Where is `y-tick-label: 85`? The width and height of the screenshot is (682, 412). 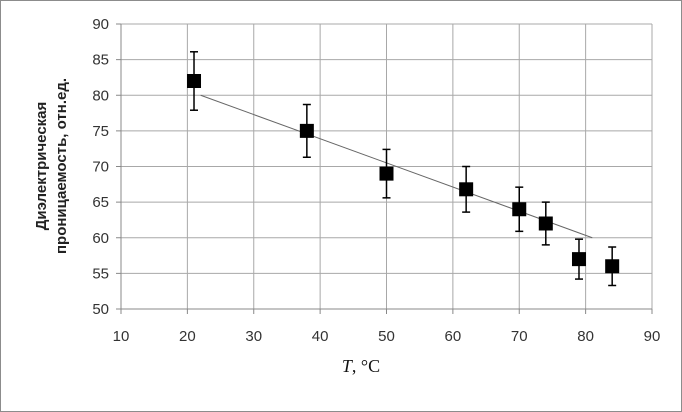 y-tick-label: 85 is located at coordinates (100, 60).